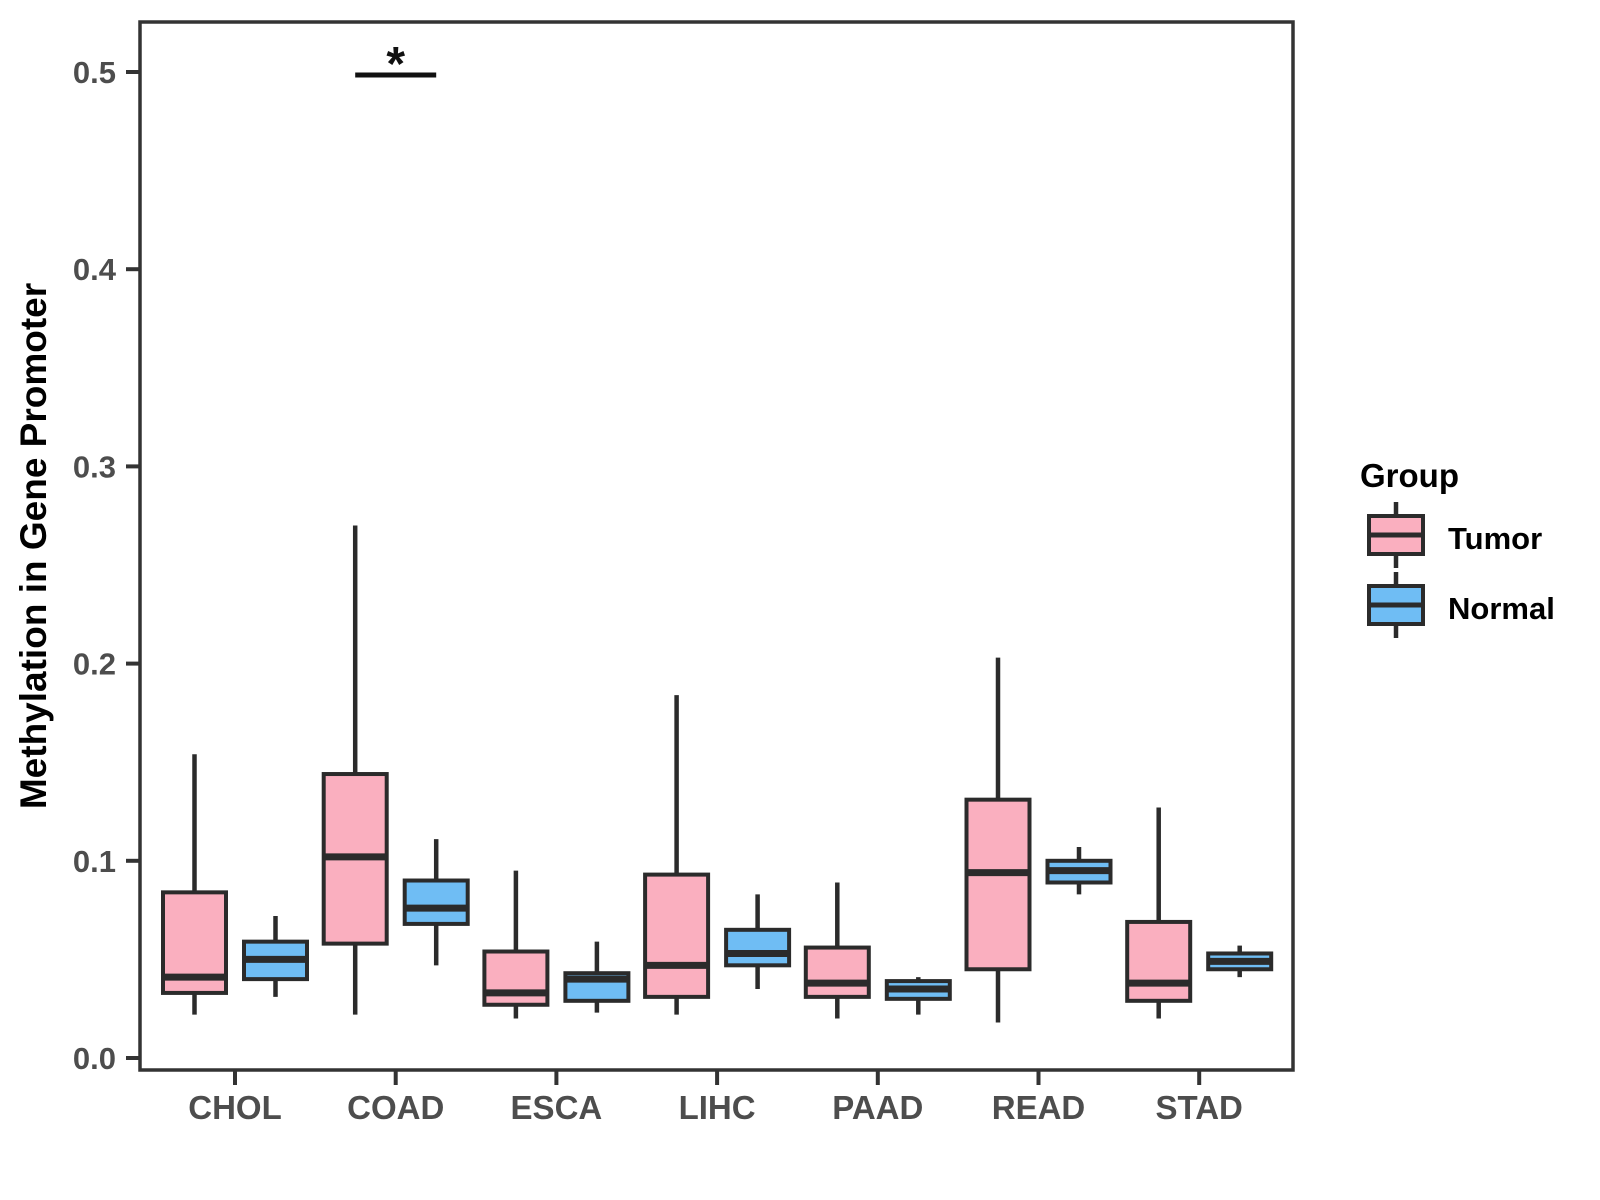  I want to click on x-tick-label-chol: CHOL, so click(235, 1107).